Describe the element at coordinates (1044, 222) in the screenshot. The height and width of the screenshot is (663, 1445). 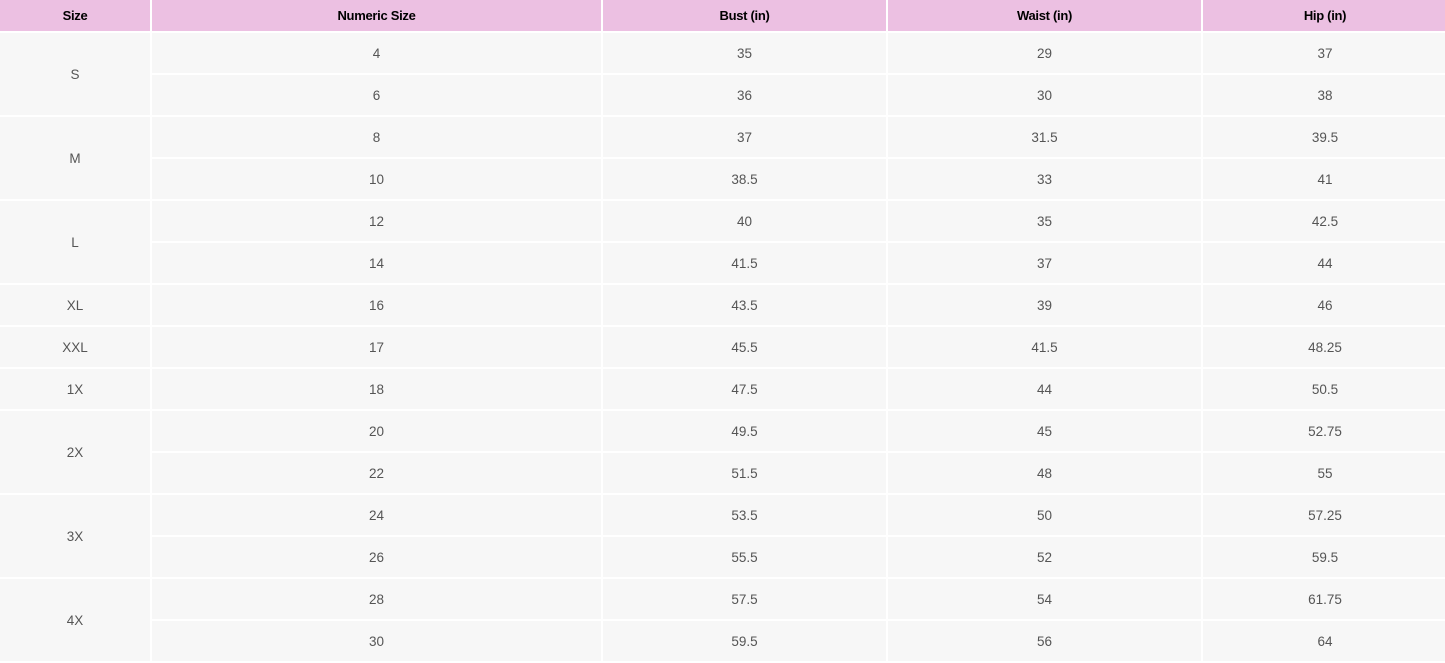
I see `waist-cell: 35` at that location.